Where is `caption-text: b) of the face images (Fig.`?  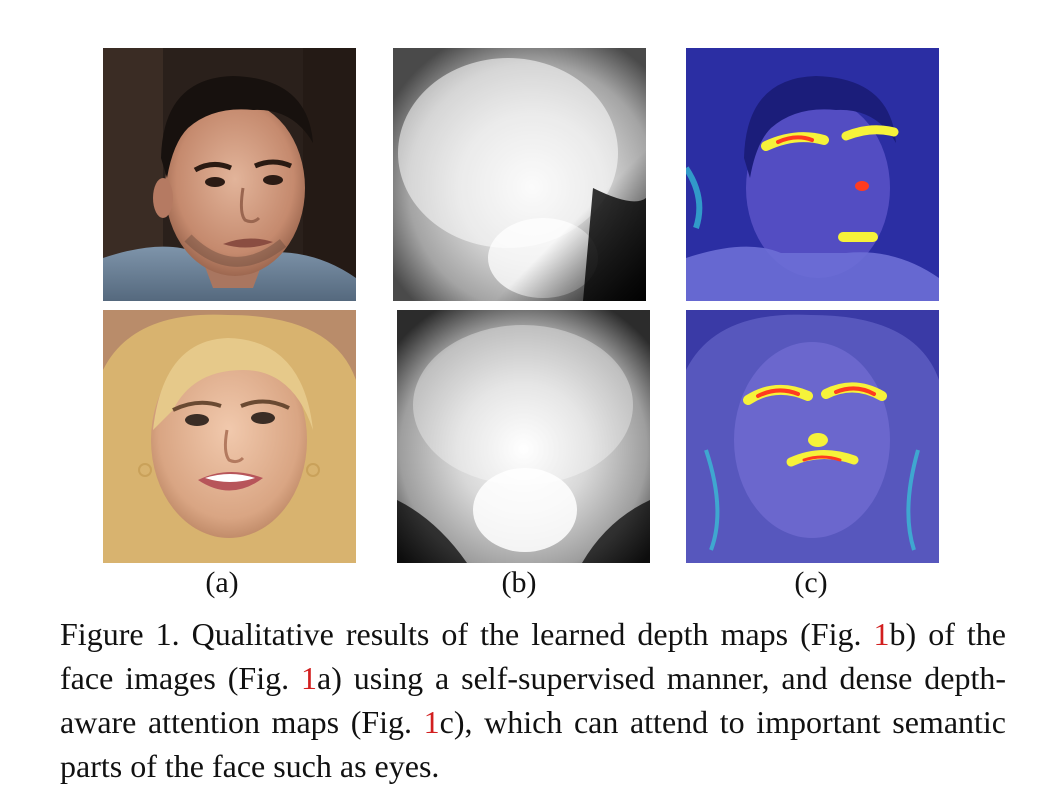
caption-text: b) of the face images (Fig. is located at coordinates (533, 656).